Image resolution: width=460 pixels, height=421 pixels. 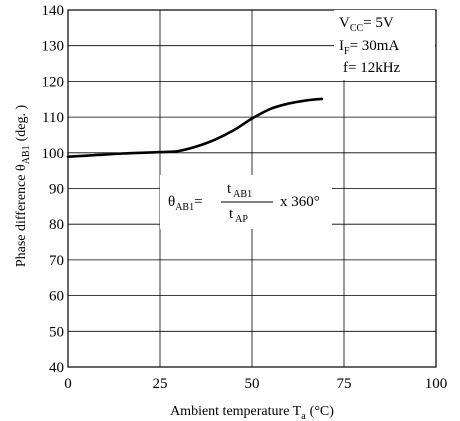 I want to click on y-tick-label: 140, so click(x=53, y=11).